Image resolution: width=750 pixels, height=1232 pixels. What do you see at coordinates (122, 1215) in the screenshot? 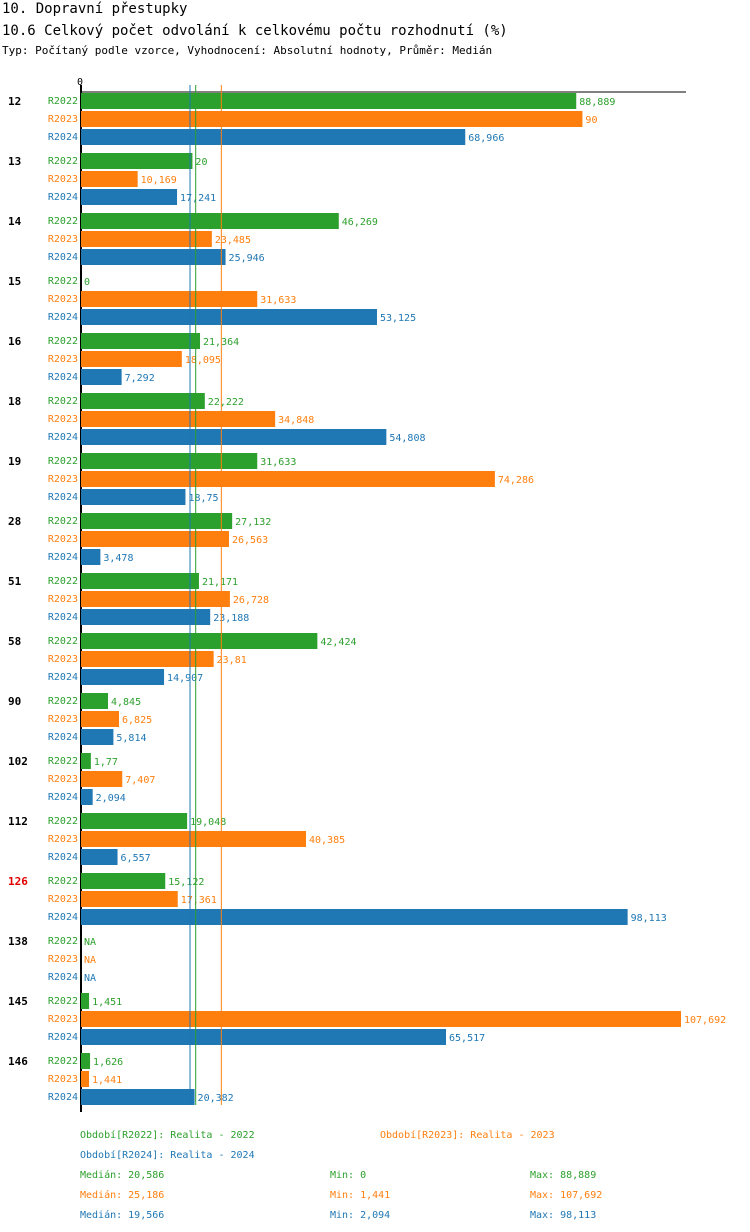
I see `median-stat: Medián: 19,566` at bounding box center [122, 1215].